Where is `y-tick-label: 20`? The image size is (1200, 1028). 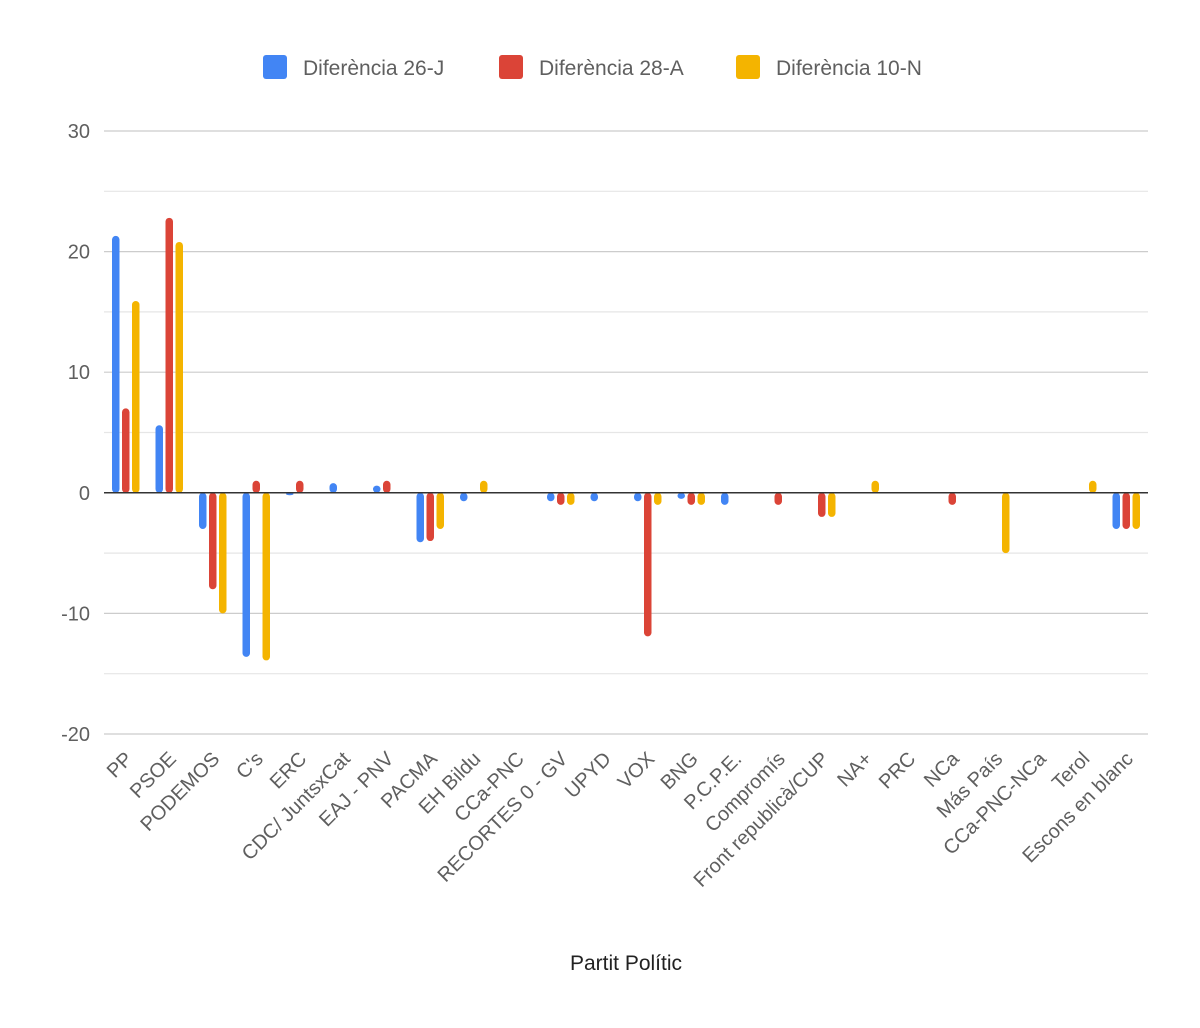
y-tick-label: 20 is located at coordinates (79, 253).